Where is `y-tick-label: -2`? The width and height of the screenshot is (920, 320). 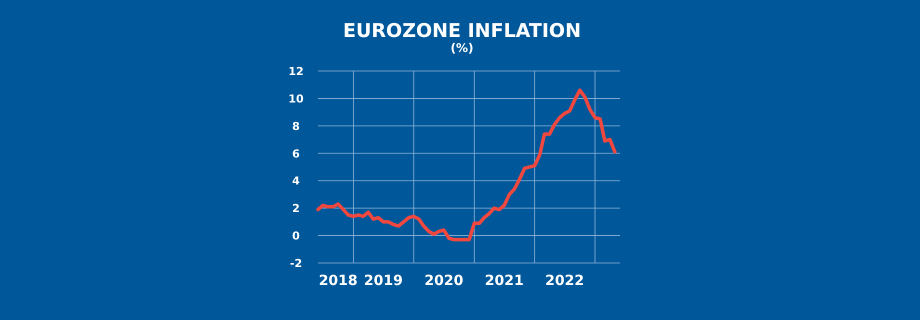
y-tick-label: -2 is located at coordinates (296, 263).